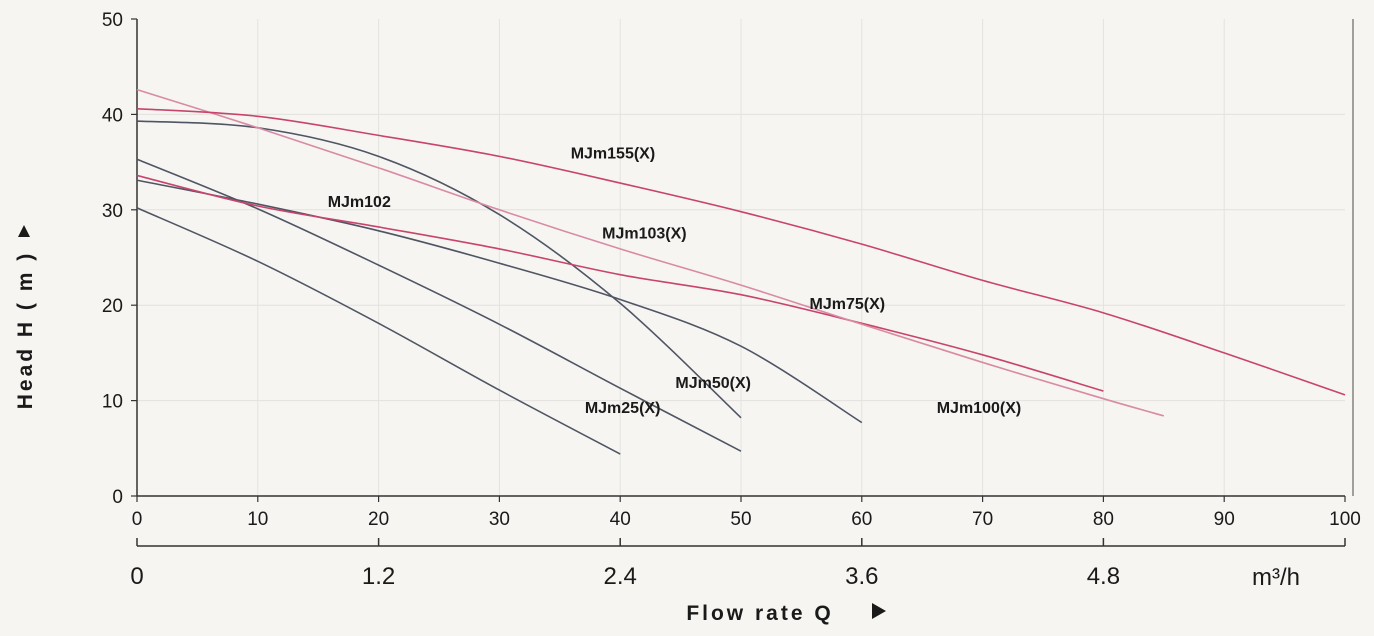 This screenshot has height=636, width=1374. Describe the element at coordinates (117, 497) in the screenshot. I see `y-tick-label: 0` at that location.